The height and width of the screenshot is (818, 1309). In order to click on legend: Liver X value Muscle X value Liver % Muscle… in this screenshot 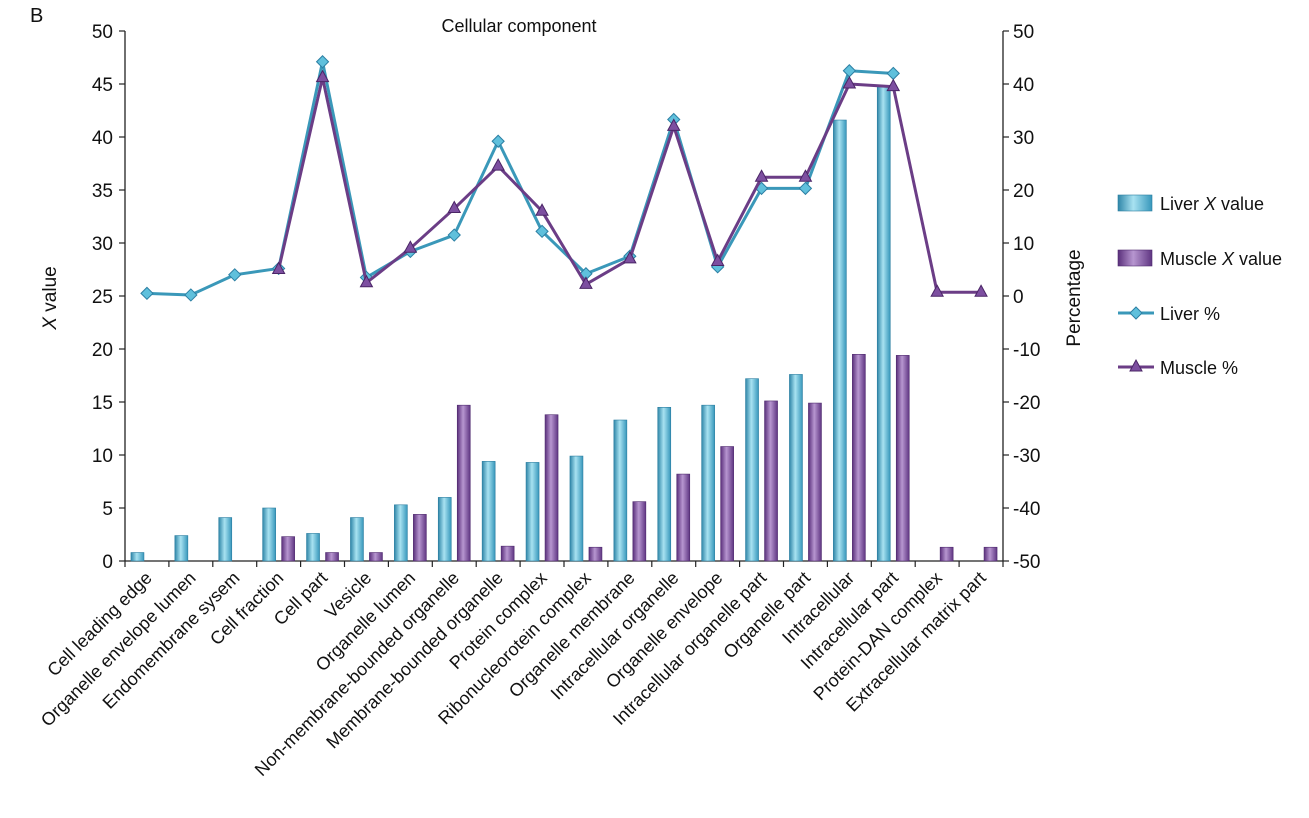, I will do `click(1199, 286)`.